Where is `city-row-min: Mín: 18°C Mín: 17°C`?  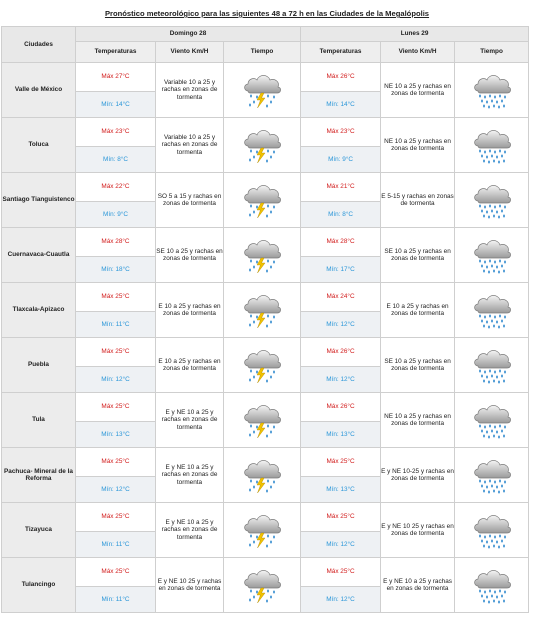 city-row-min: Mín: 18°C Mín: 17°C is located at coordinates (265, 269).